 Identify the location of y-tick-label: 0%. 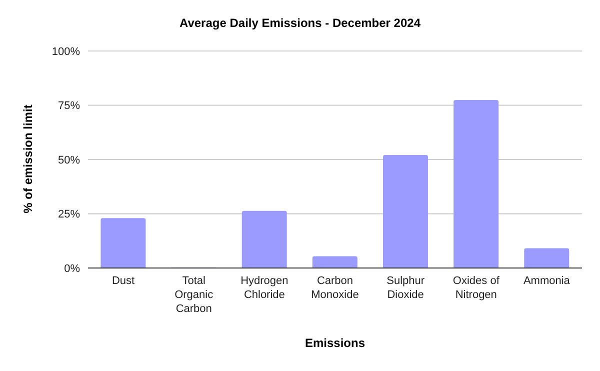
(72, 268).